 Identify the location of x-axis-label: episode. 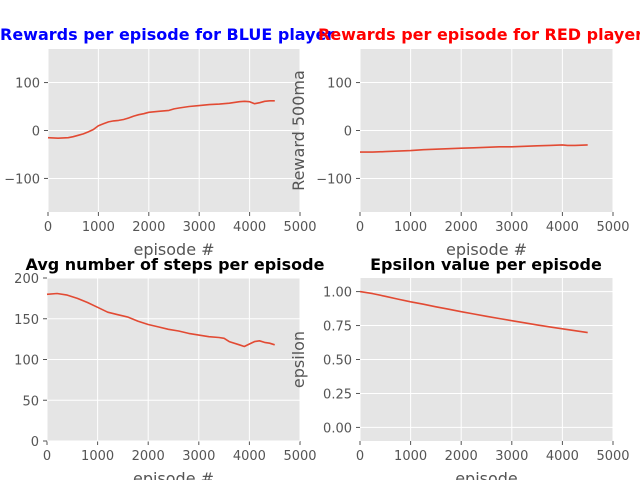
(486, 474).